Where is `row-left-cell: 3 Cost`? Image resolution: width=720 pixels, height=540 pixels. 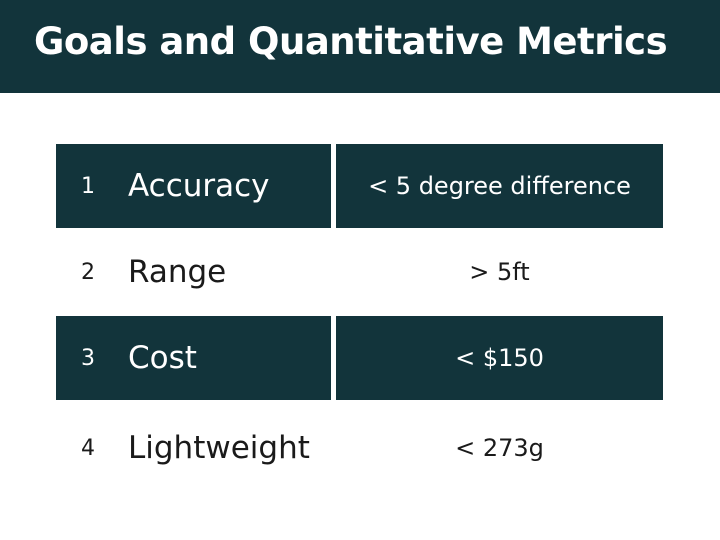 row-left-cell: 3 Cost is located at coordinates (193, 358).